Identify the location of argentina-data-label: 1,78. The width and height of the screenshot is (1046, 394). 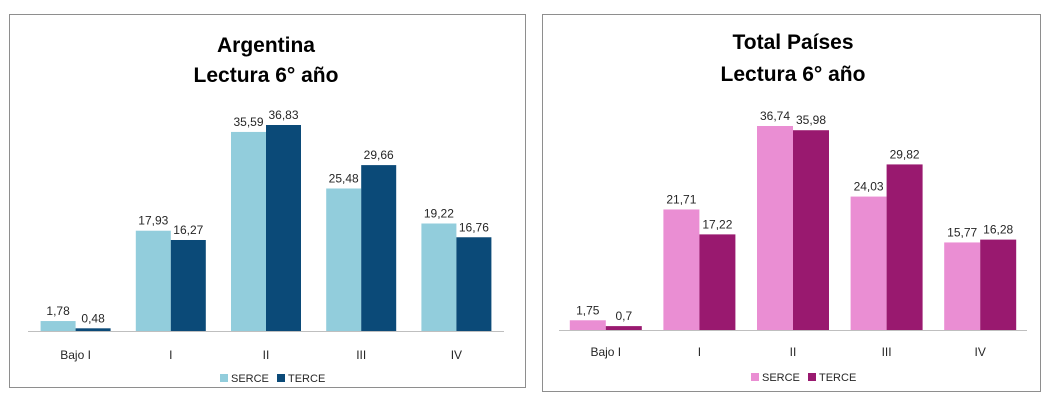
(58, 311).